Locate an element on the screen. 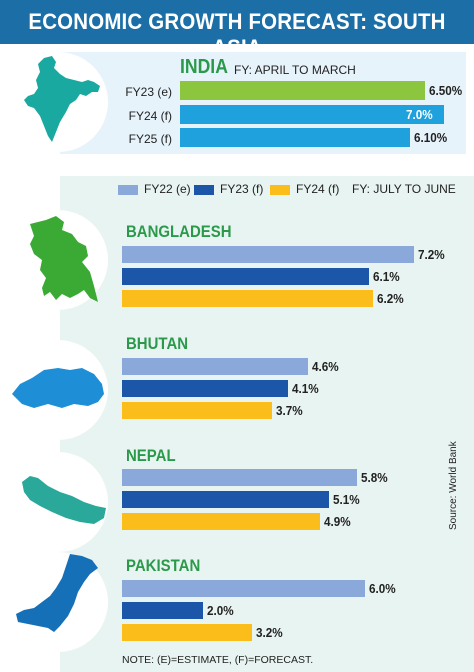 The width and height of the screenshot is (474, 672). country-label-nepal: NEPAL is located at coordinates (151, 455).